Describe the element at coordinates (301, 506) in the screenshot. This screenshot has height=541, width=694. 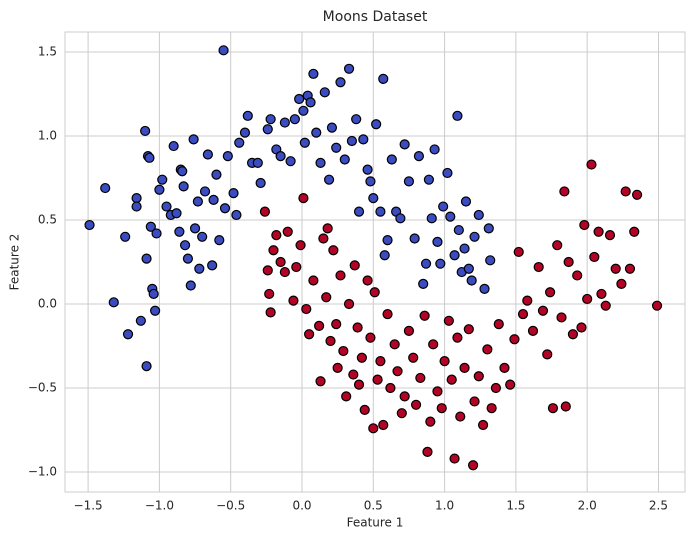
I see `x-tick-label: 0.0` at that location.